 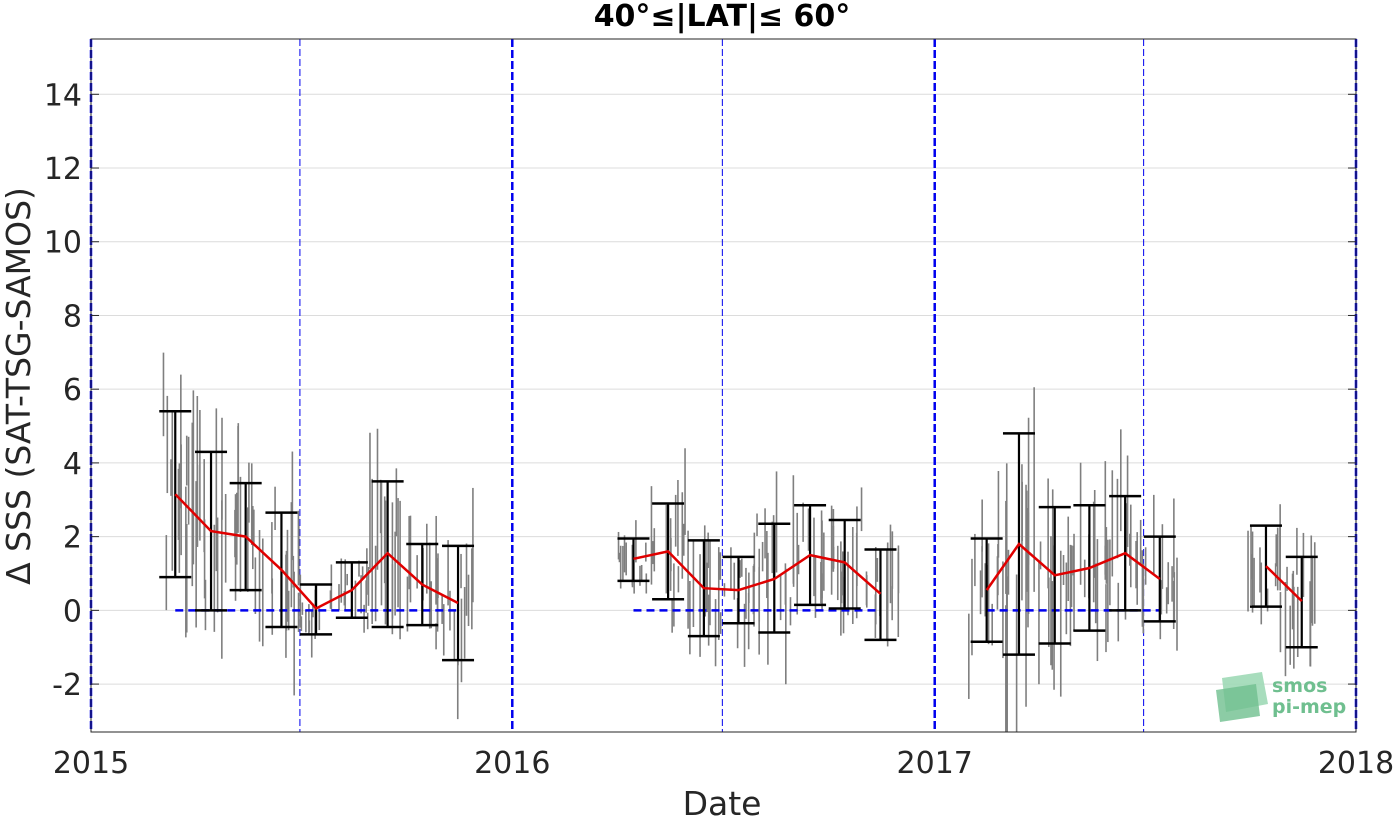 I want to click on y-axis-label: Δ SSS (SAT-TSG-SAMOS), so click(x=19, y=386).